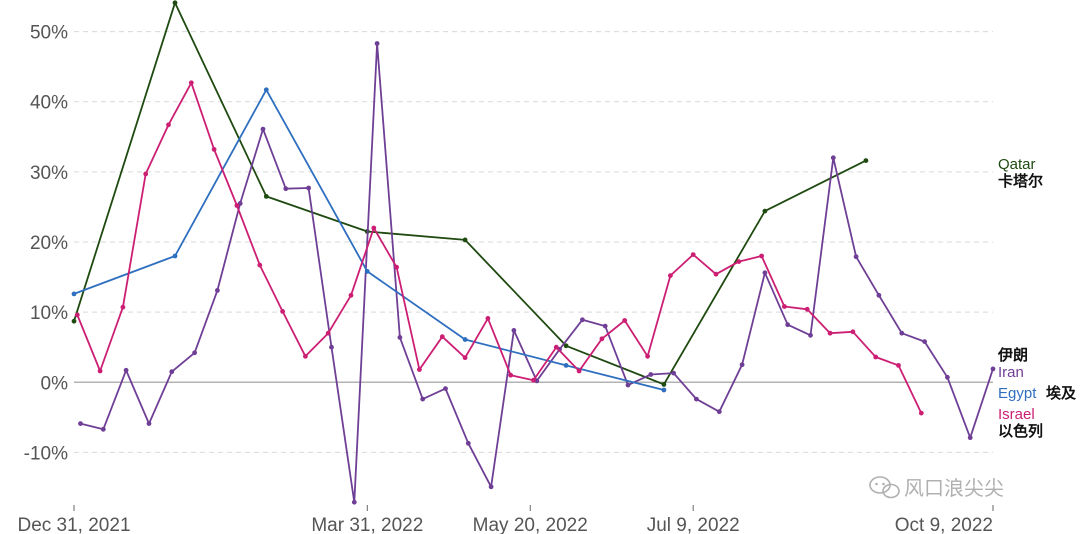  Describe the element at coordinates (49, 243) in the screenshot. I see `y-tick-label: 20%` at that location.